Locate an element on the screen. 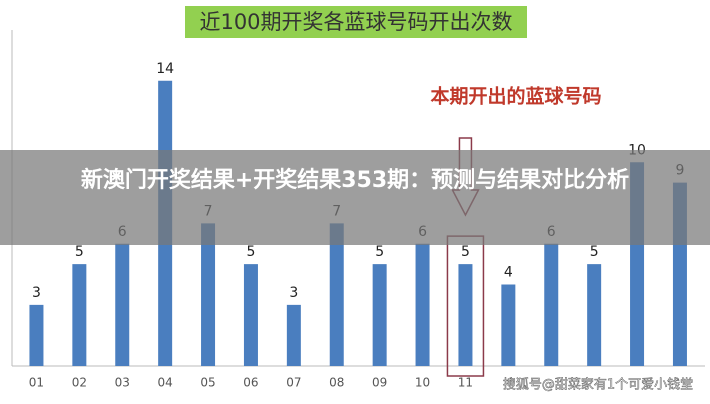 The width and height of the screenshot is (710, 404). x-tick-label: 09 is located at coordinates (379, 383).